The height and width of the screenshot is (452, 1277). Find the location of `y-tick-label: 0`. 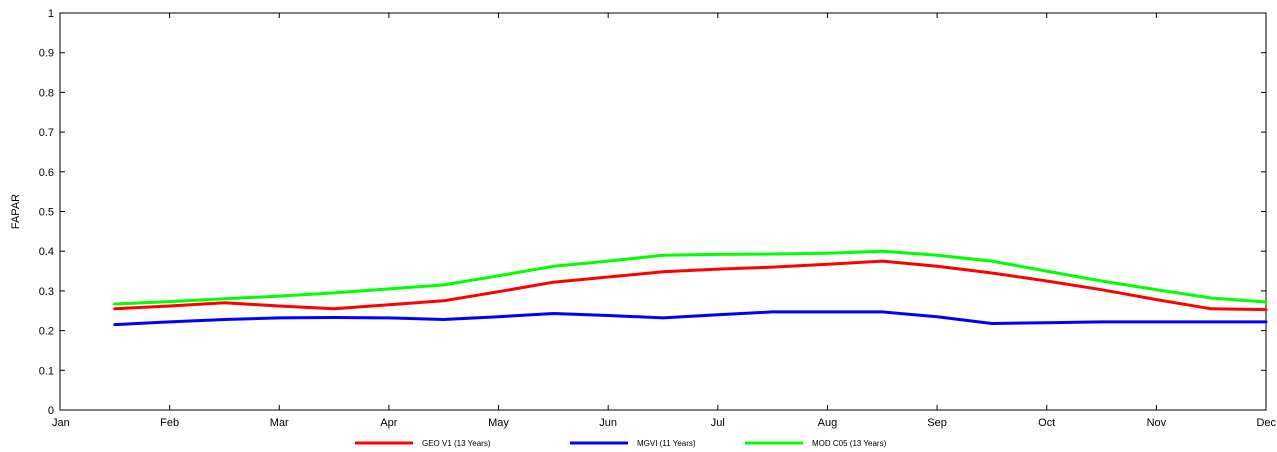

y-tick-label: 0 is located at coordinates (51, 411).